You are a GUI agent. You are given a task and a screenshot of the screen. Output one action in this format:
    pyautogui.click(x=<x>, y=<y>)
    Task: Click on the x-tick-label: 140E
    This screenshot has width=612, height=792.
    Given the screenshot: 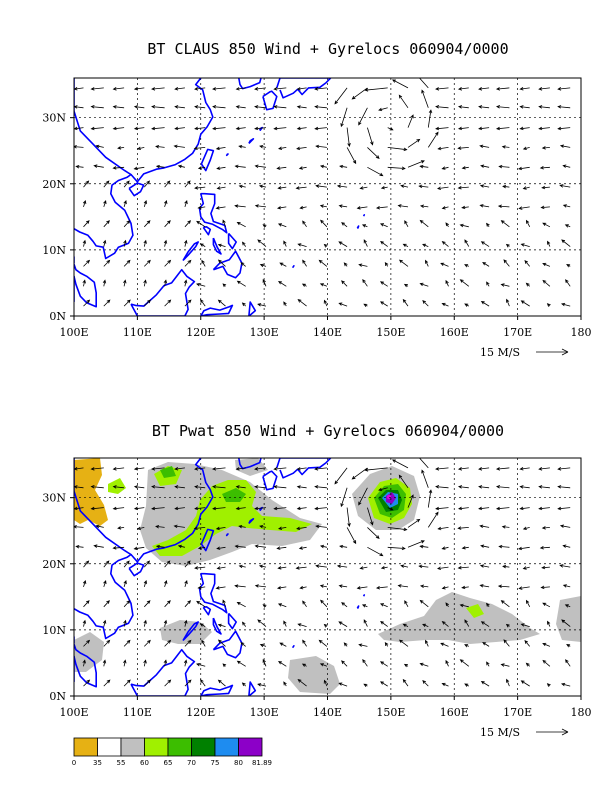 What is the action you would take?
    pyautogui.click(x=327, y=332)
    